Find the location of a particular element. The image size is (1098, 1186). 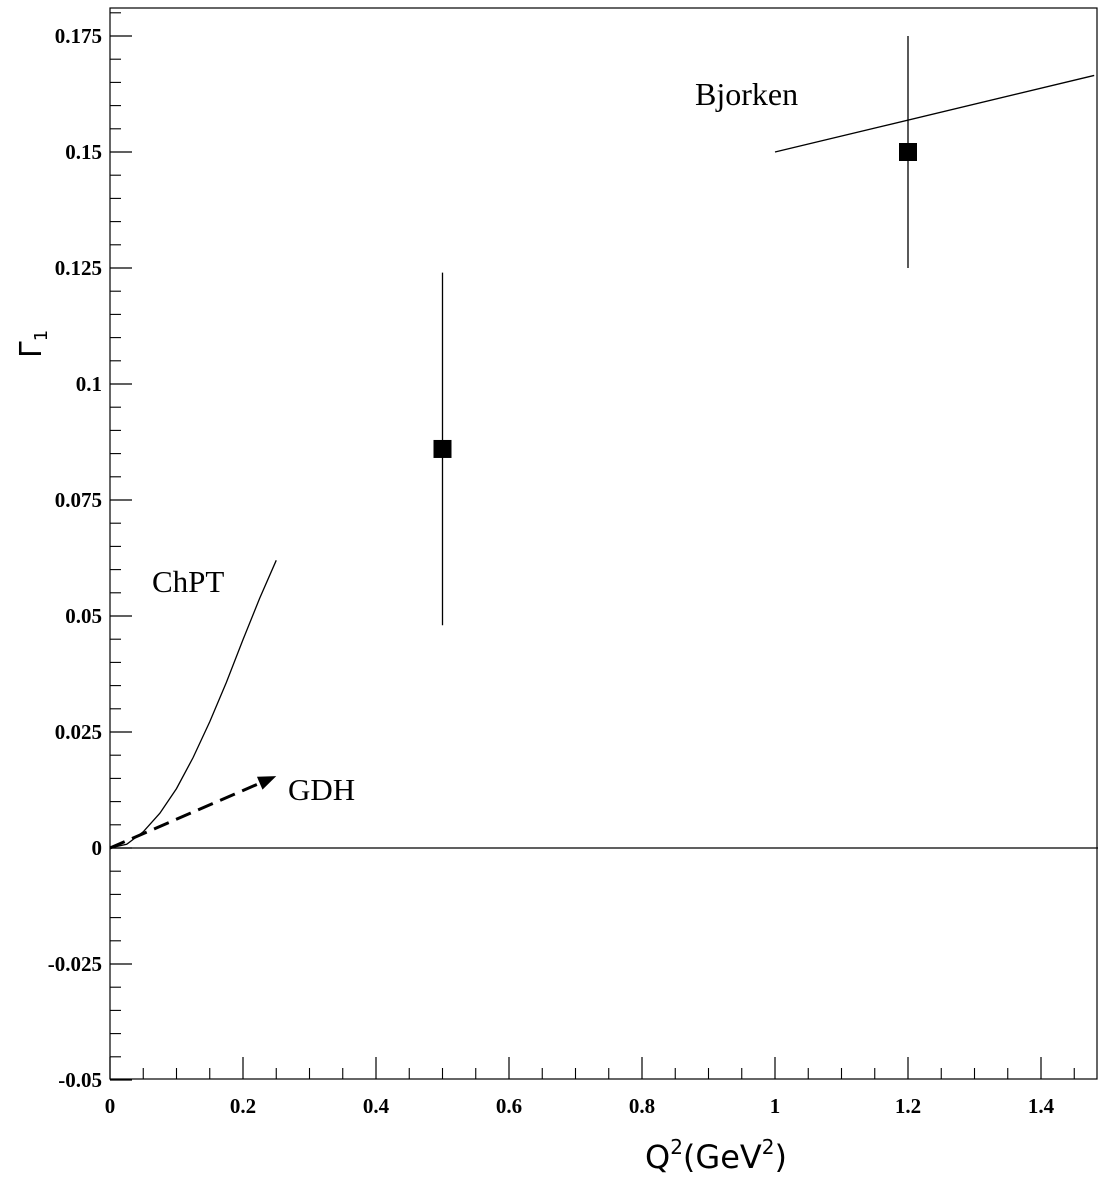

gdh-label: GDH is located at coordinates (321, 789).